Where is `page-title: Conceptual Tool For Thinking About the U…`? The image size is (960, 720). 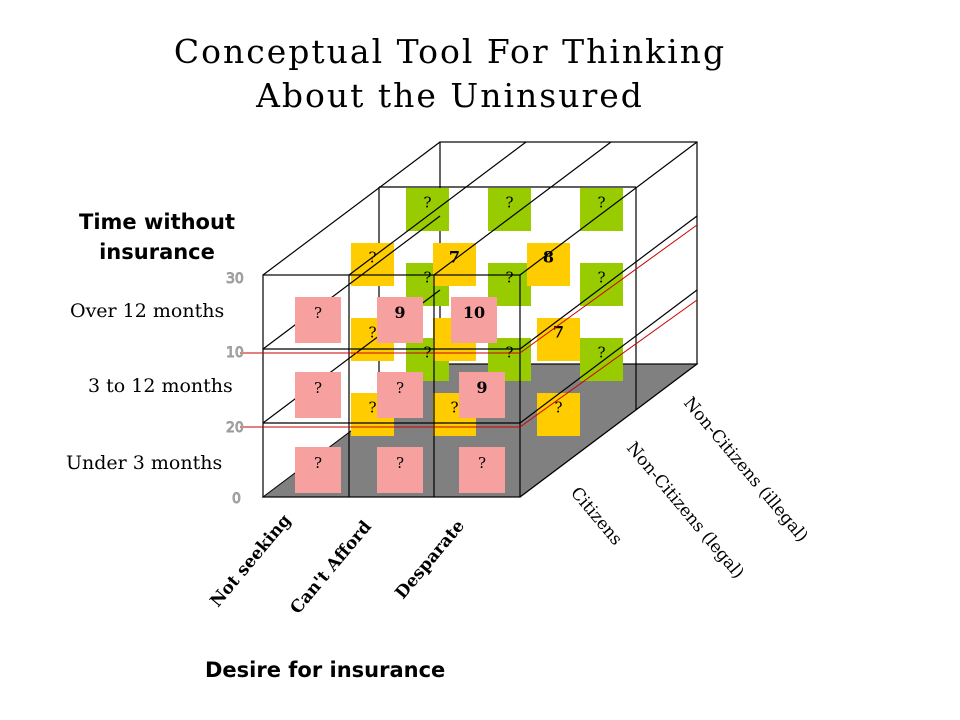
page-title: Conceptual Tool For Thinking About the U… is located at coordinates (450, 74).